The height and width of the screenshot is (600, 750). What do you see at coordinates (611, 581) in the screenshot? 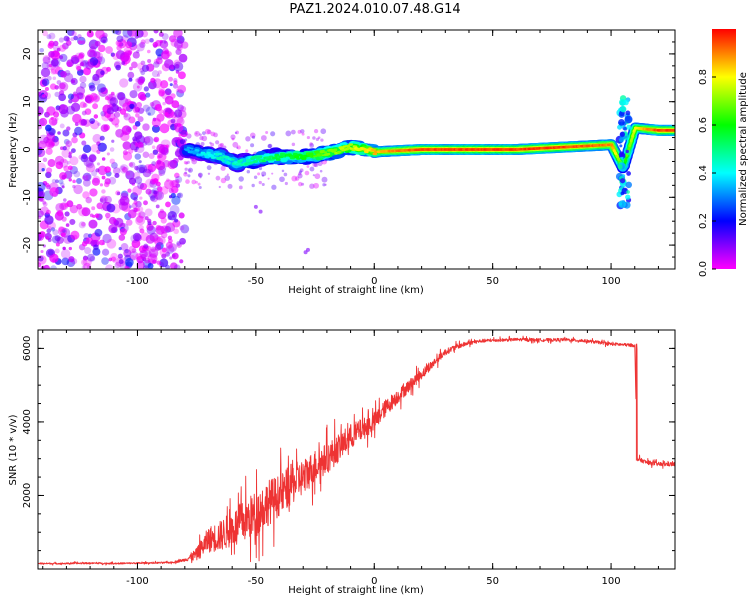
I see `snr-xtick-label: 100` at bounding box center [611, 581].